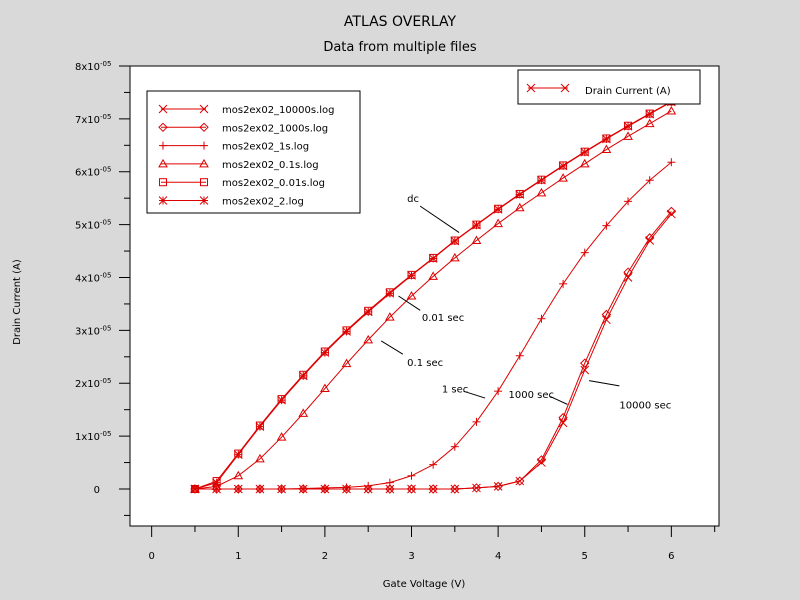 This screenshot has height=600, width=800. Describe the element at coordinates (87, 331) in the screenshot. I see `y-tick-label: 3x10` at that location.